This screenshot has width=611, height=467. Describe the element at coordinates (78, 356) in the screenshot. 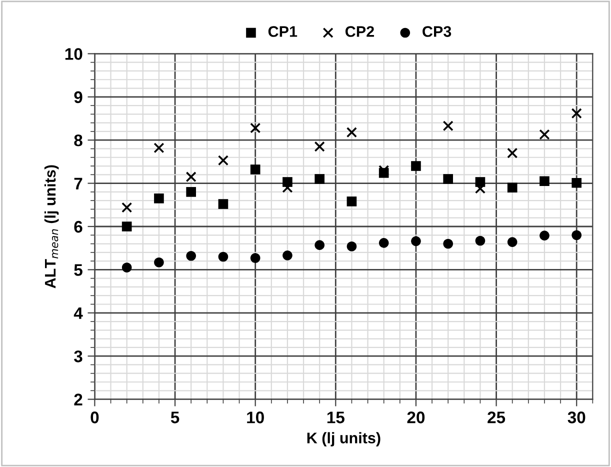

I see `y-tick-label: 3` at that location.